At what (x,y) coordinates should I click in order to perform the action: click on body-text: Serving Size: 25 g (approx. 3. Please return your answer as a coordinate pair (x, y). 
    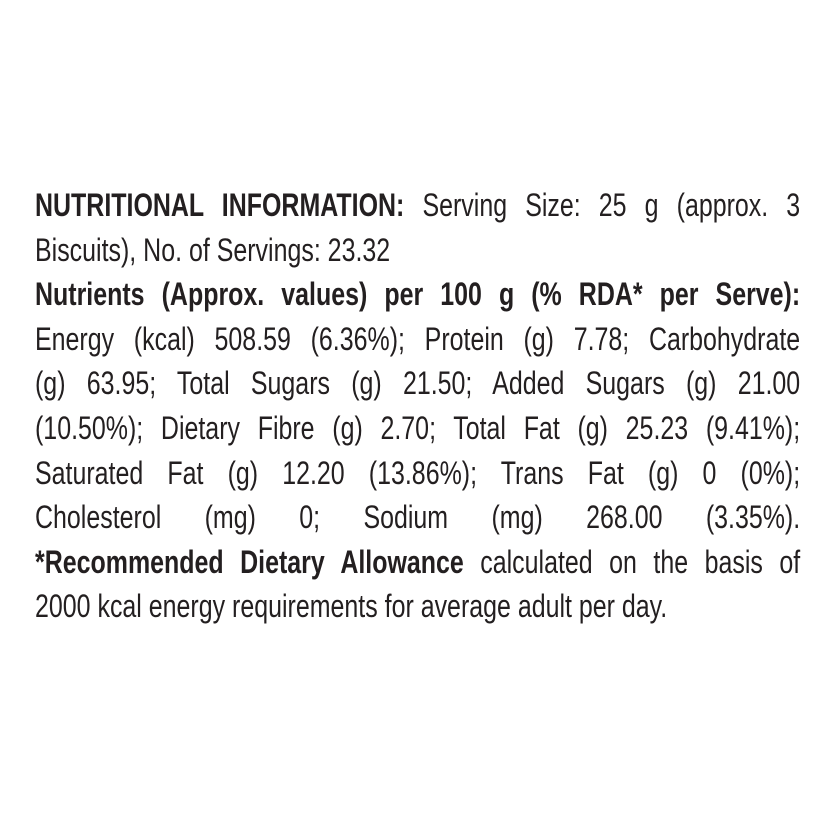
    Looking at the image, I should click on (602, 205).